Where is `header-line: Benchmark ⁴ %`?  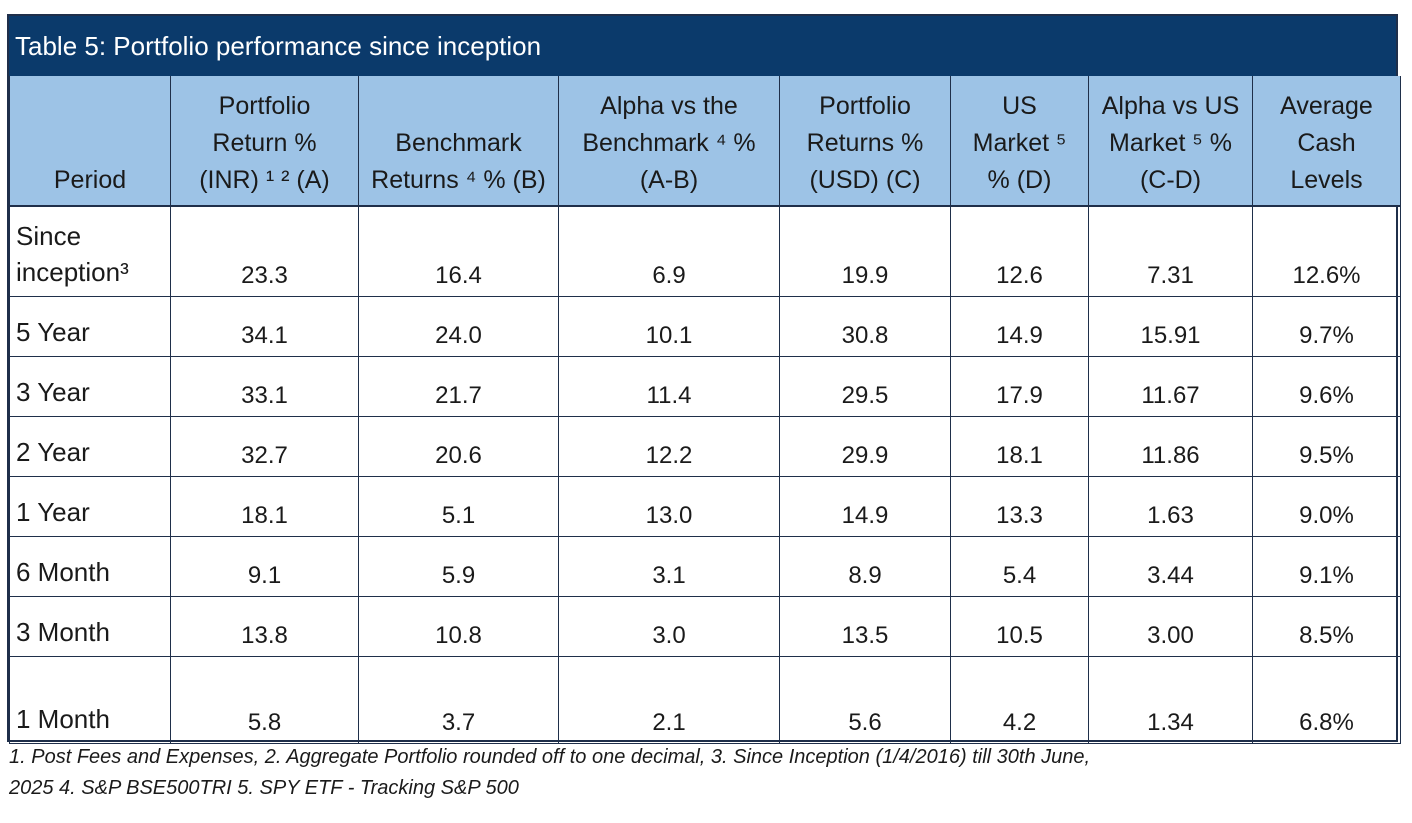 header-line: Benchmark ⁴ % is located at coordinates (669, 143).